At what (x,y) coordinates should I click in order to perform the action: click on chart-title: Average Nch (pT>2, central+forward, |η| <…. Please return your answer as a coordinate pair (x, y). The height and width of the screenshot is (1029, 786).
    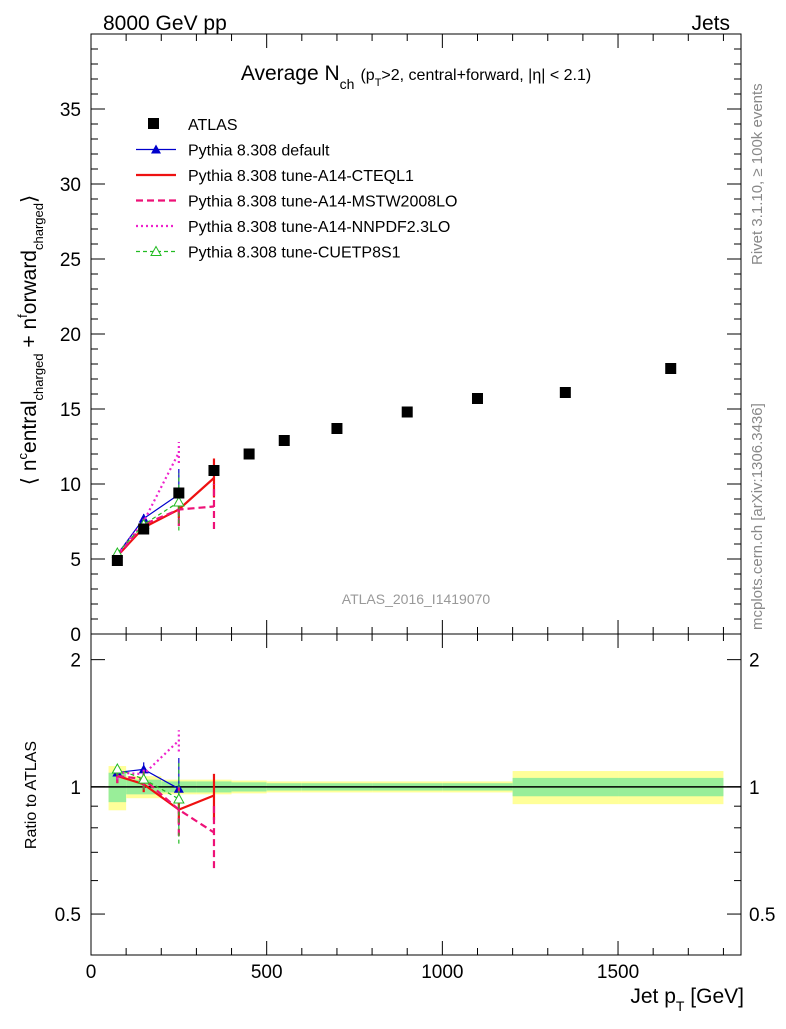
    Looking at the image, I should click on (416, 77).